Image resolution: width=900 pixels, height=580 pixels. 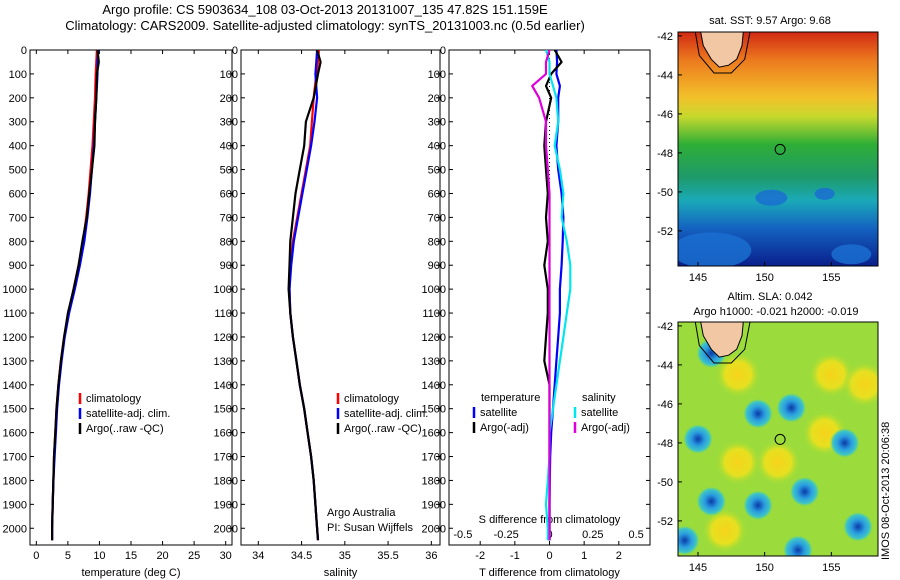 What do you see at coordinates (851, 254) in the screenshot?
I see `sst-cold-patch` at bounding box center [851, 254].